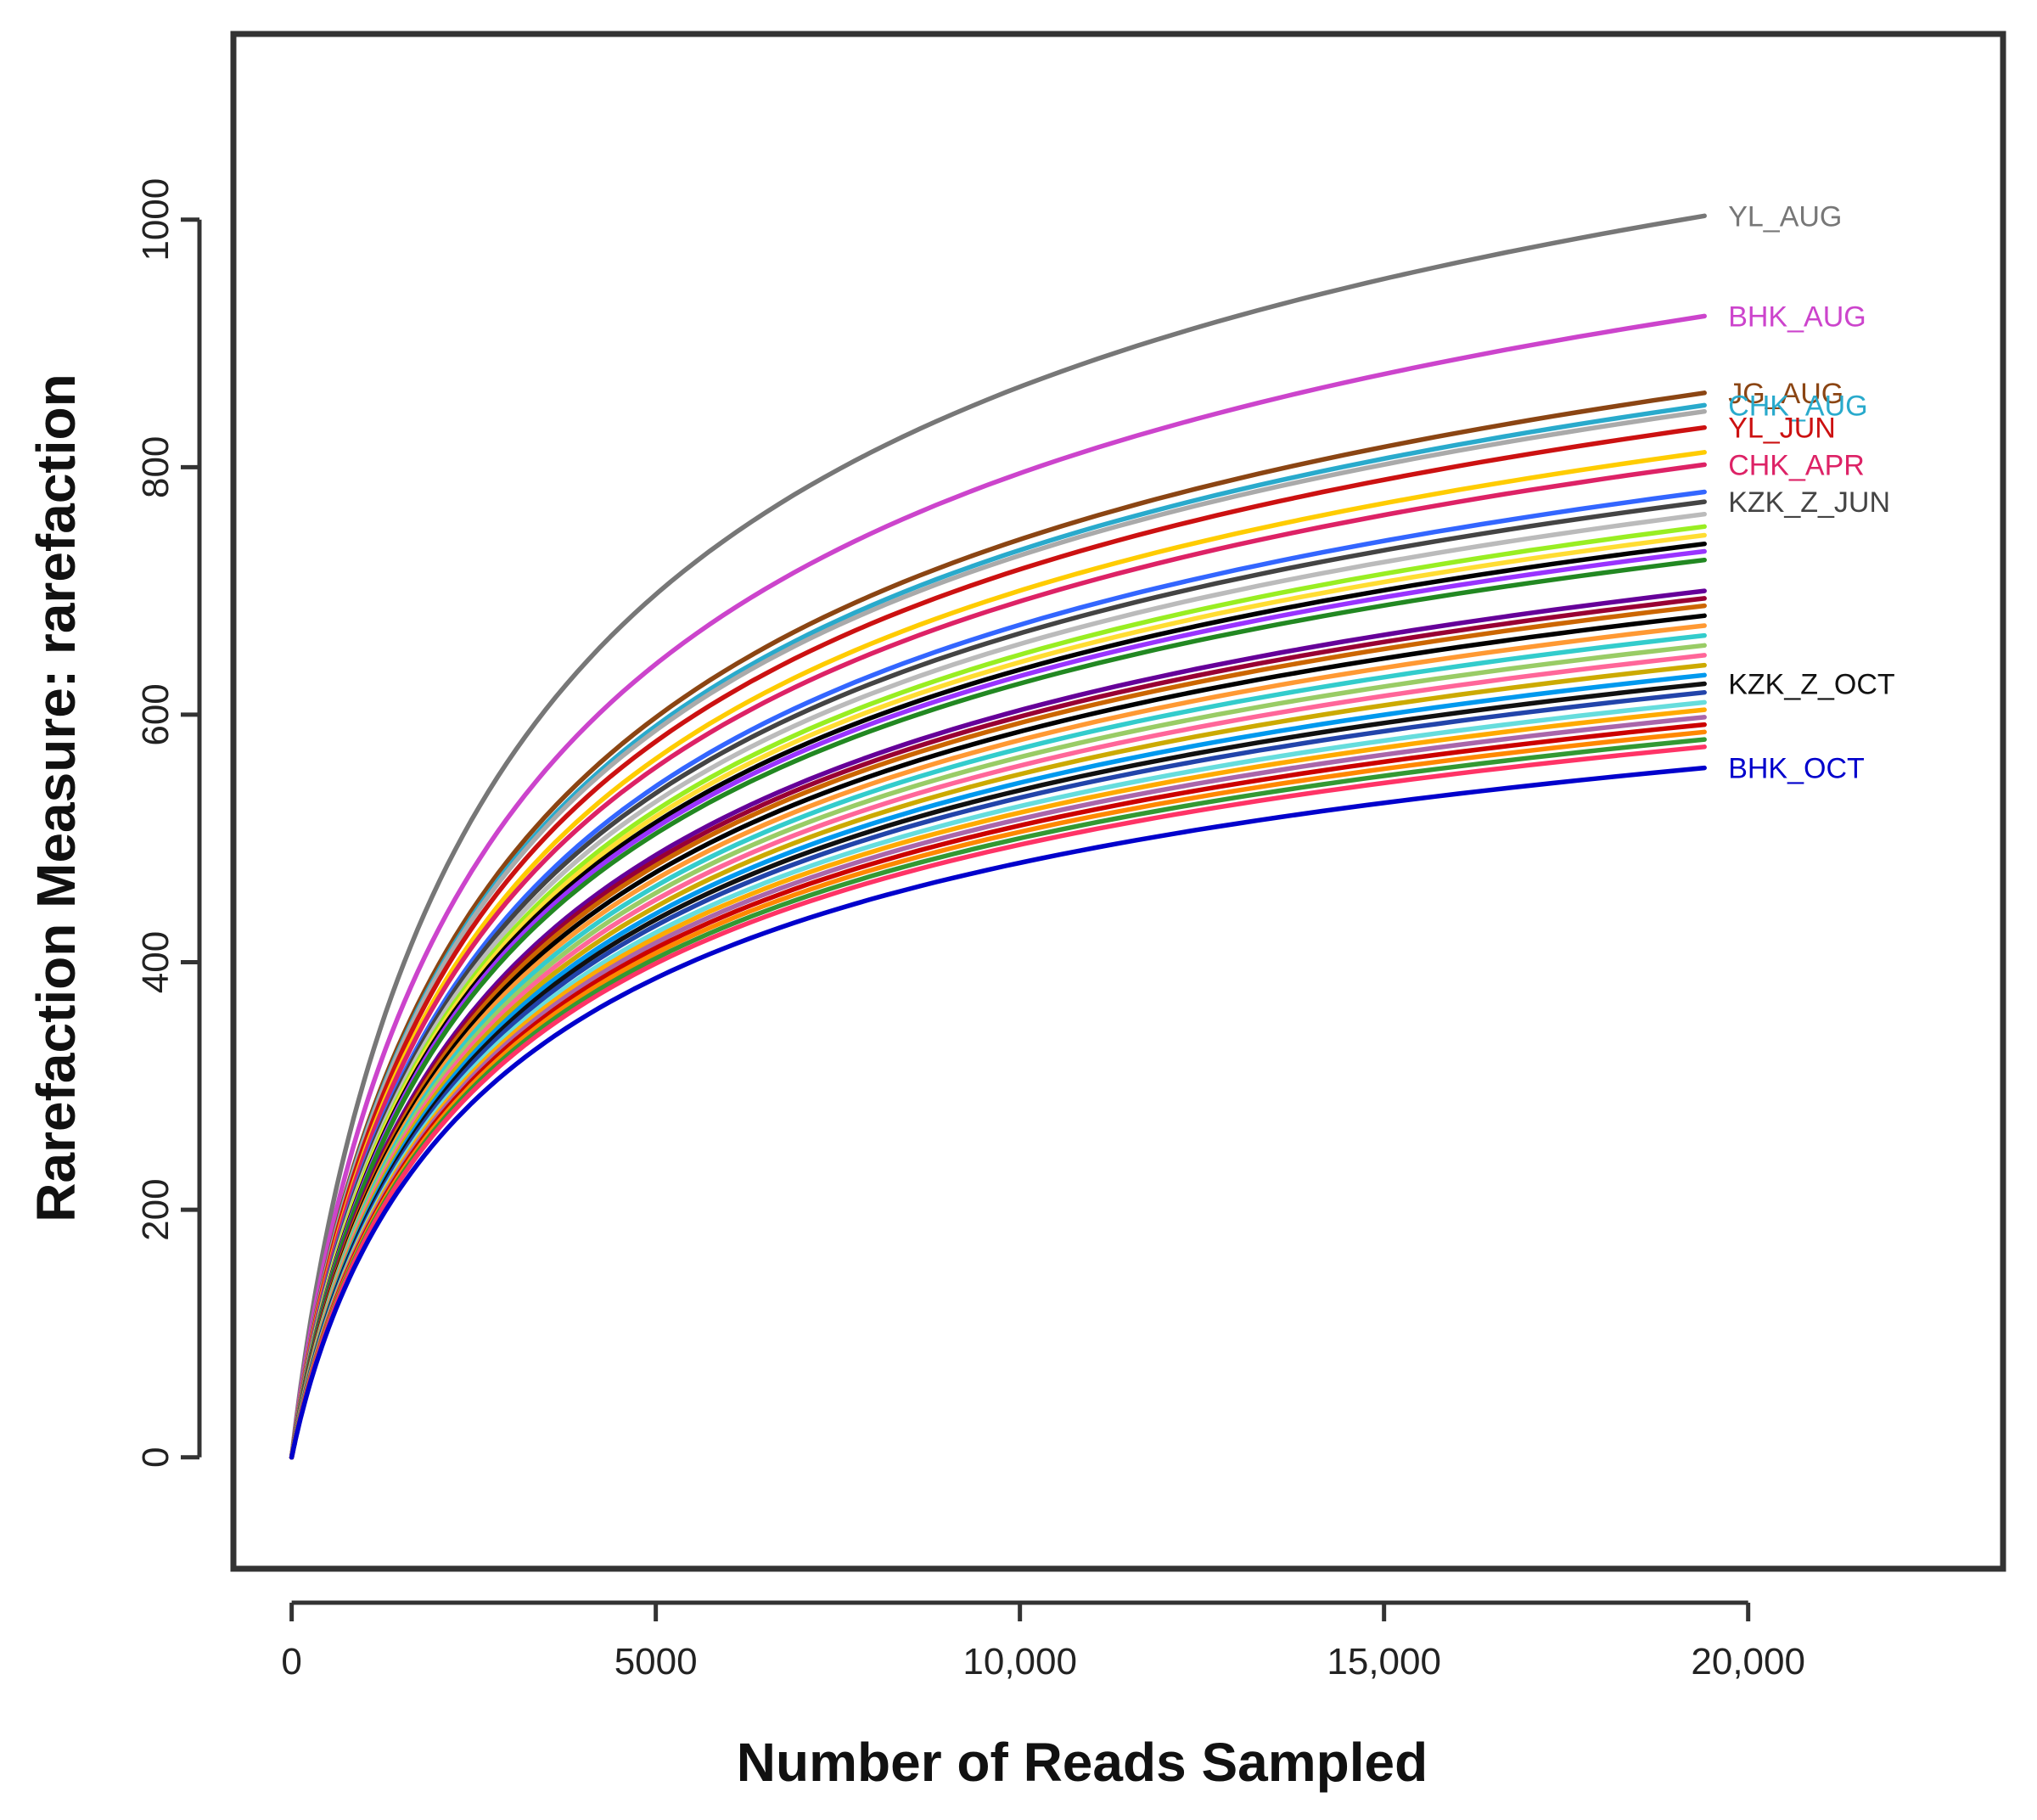  Describe the element at coordinates (156, 962) in the screenshot. I see `y-tick-label: 400` at that location.